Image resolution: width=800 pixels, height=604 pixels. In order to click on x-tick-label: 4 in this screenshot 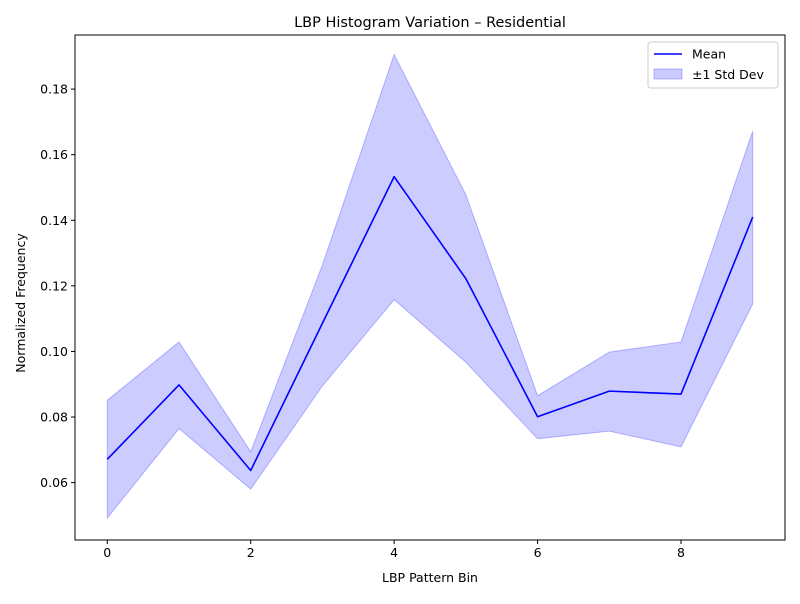, I will do `click(394, 552)`.